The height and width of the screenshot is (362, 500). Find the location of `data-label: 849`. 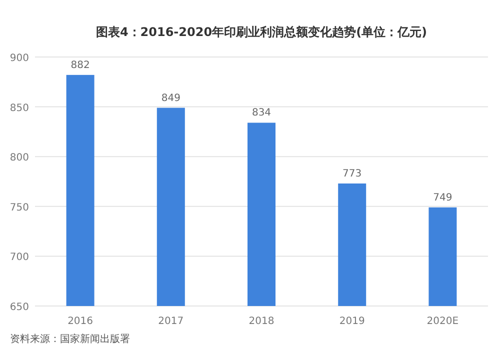

data-label: 849 is located at coordinates (170, 98).